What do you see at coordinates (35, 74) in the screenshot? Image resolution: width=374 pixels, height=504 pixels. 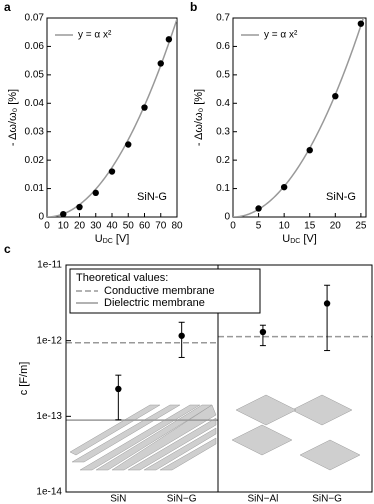 I see `y-tick-label: 0.05` at bounding box center [35, 74].